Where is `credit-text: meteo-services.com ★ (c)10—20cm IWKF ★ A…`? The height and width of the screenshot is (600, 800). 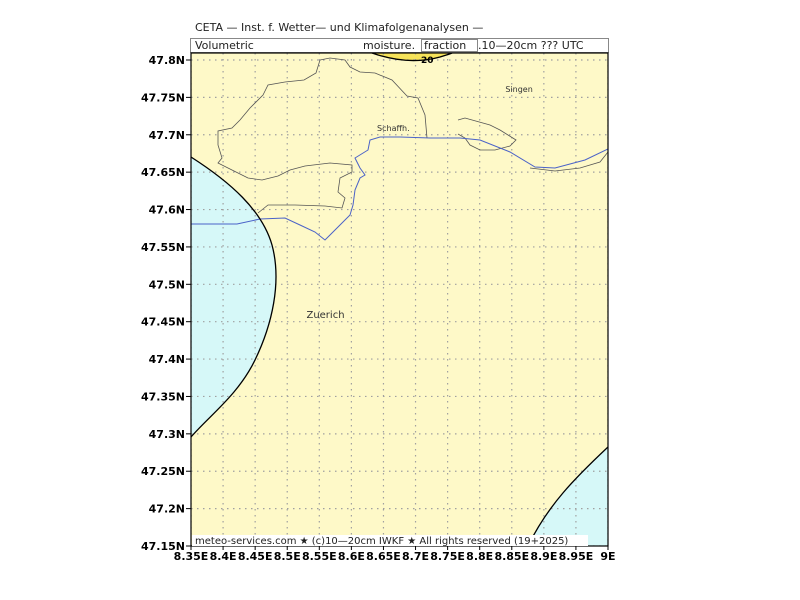
credit-text: meteo-services.com ★ (c)10—20cm IWKF ★ A… is located at coordinates (381, 541).